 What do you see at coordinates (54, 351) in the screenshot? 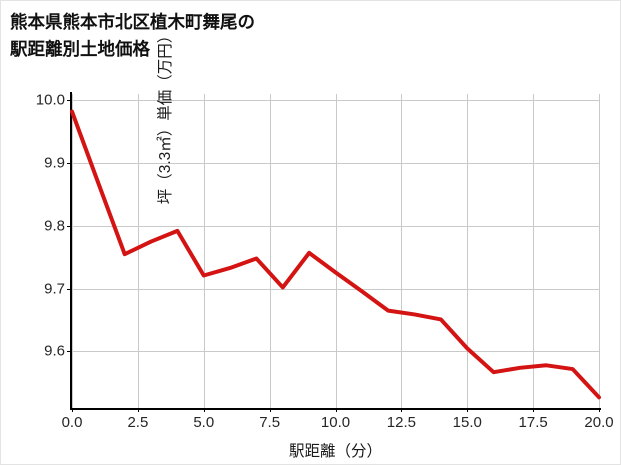
I see `y-tick-label: 9.6` at bounding box center [54, 351].